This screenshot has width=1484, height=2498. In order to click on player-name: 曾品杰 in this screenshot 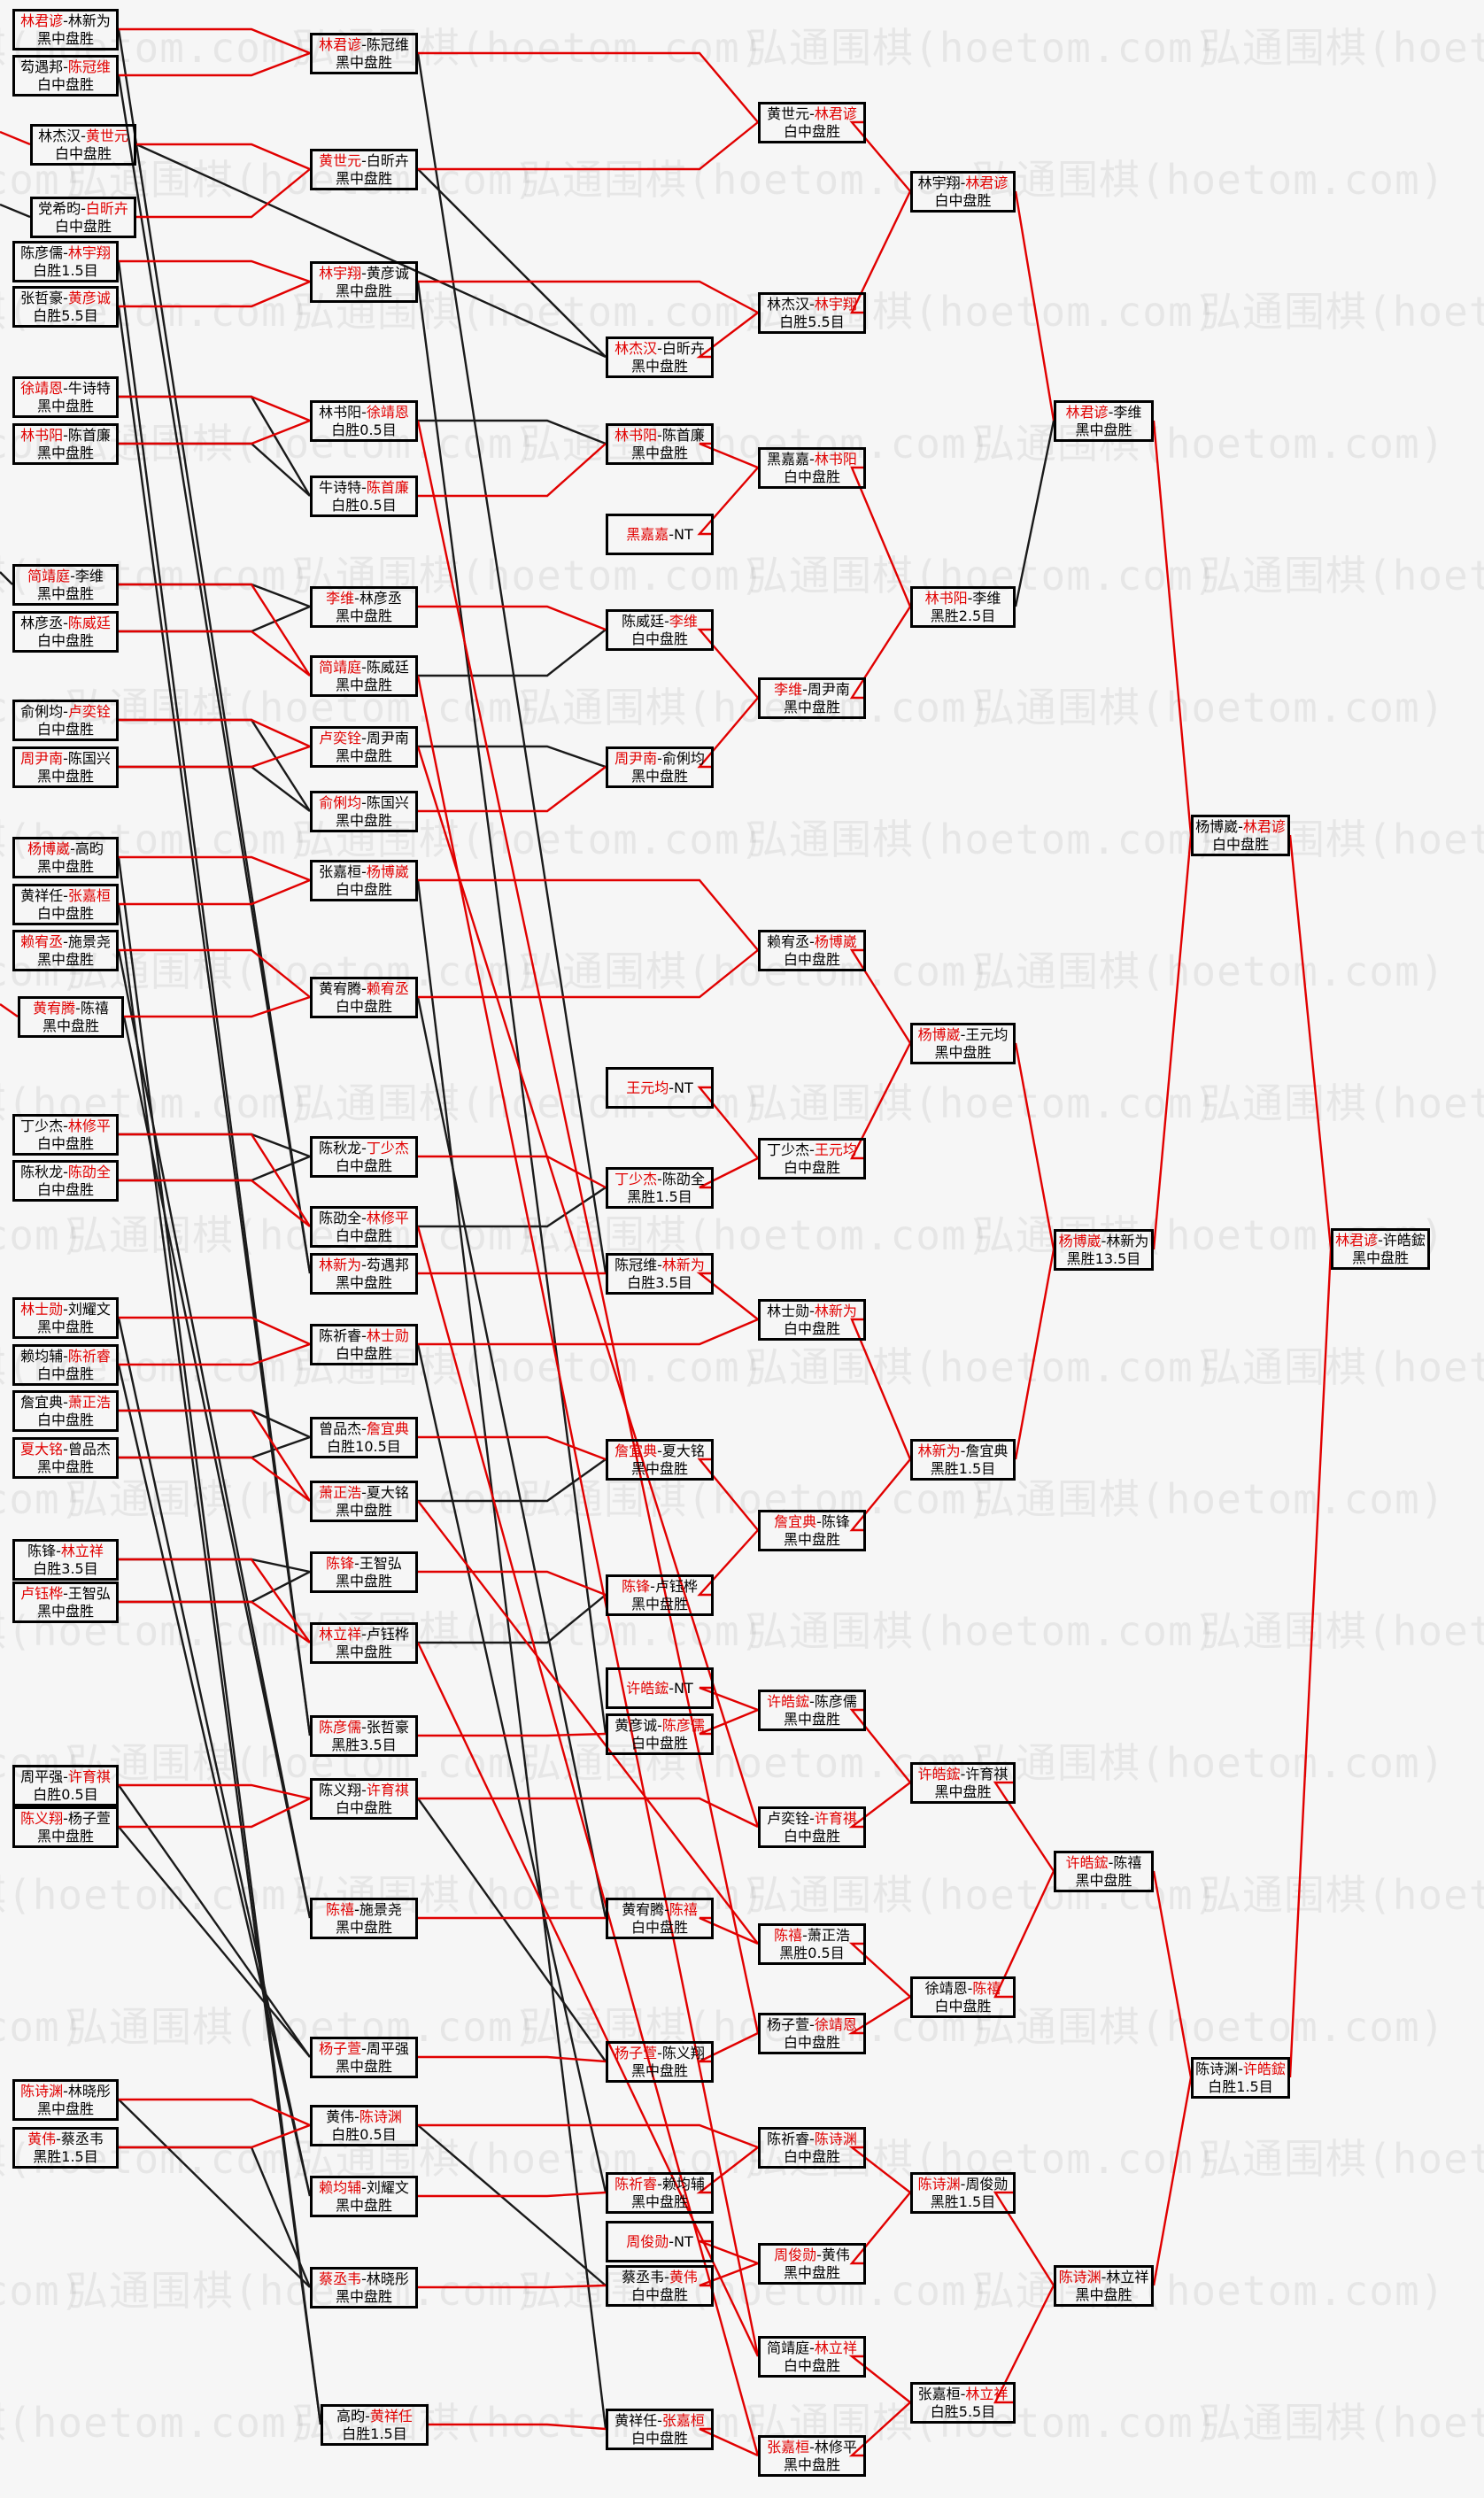, I will do `click(340, 1428)`.